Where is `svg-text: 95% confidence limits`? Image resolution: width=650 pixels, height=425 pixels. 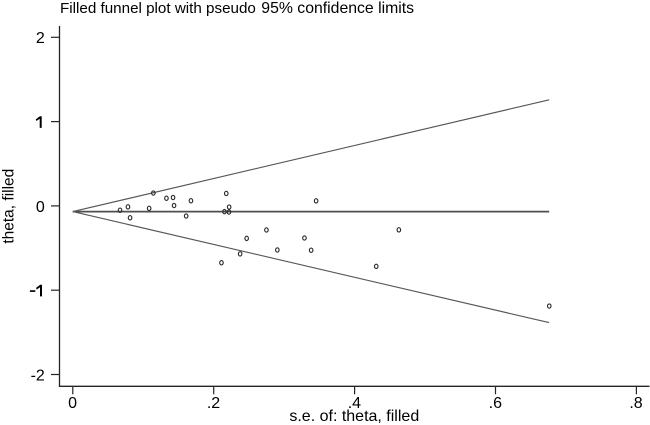
svg-text: 95% confidence limits is located at coordinates (337, 8).